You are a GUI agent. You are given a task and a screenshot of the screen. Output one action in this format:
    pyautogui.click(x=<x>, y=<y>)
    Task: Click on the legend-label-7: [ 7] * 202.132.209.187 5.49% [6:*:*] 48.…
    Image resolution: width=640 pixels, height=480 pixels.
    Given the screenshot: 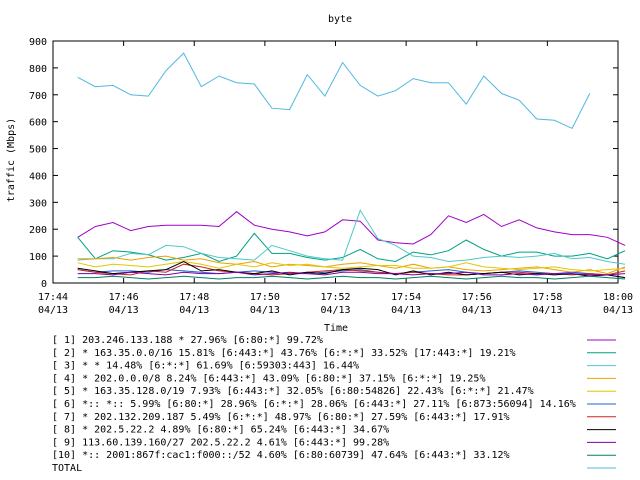 What is the action you would take?
    pyautogui.click(x=281, y=417)
    